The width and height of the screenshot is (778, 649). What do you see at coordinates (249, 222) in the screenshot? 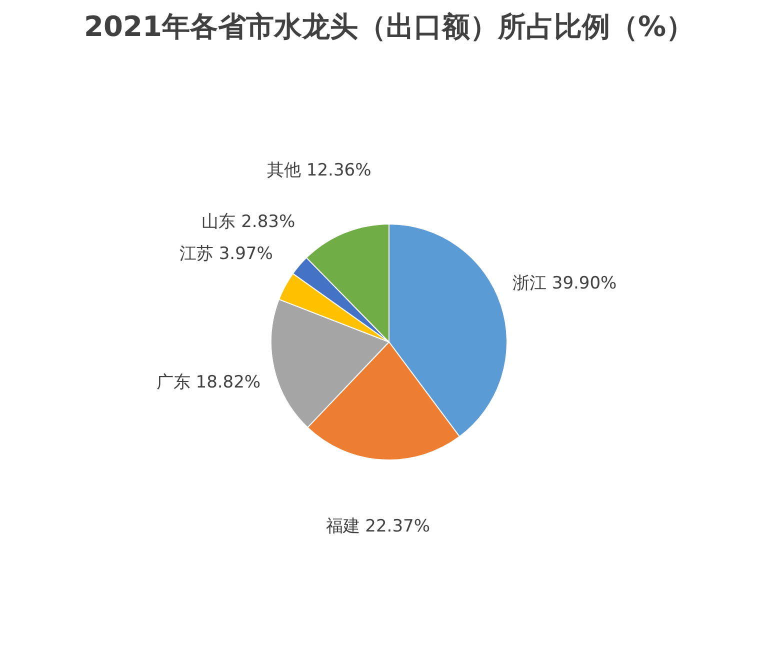
I see `slice-label: 山东 2.83%` at bounding box center [249, 222].